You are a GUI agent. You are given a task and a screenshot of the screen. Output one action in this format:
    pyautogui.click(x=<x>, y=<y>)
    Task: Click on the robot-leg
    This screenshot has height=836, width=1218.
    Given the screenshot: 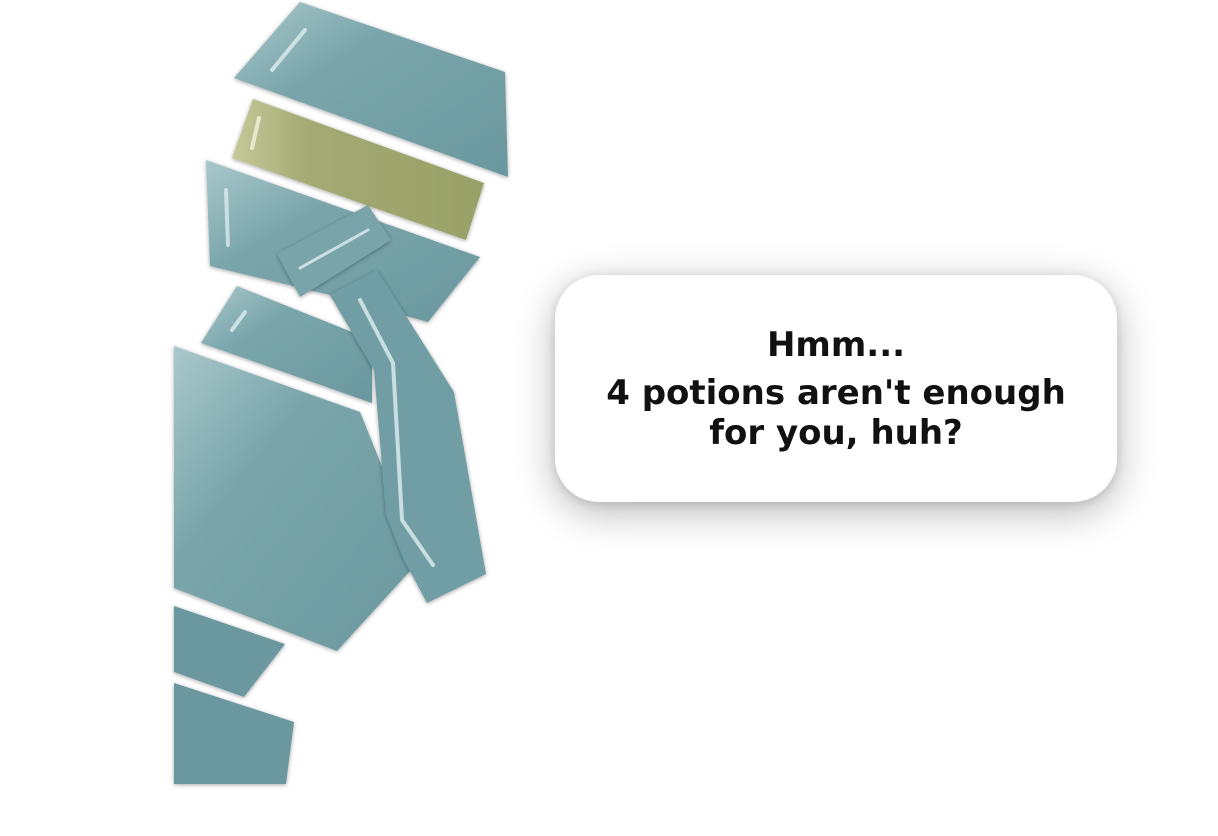 What is the action you would take?
    pyautogui.click(x=234, y=733)
    